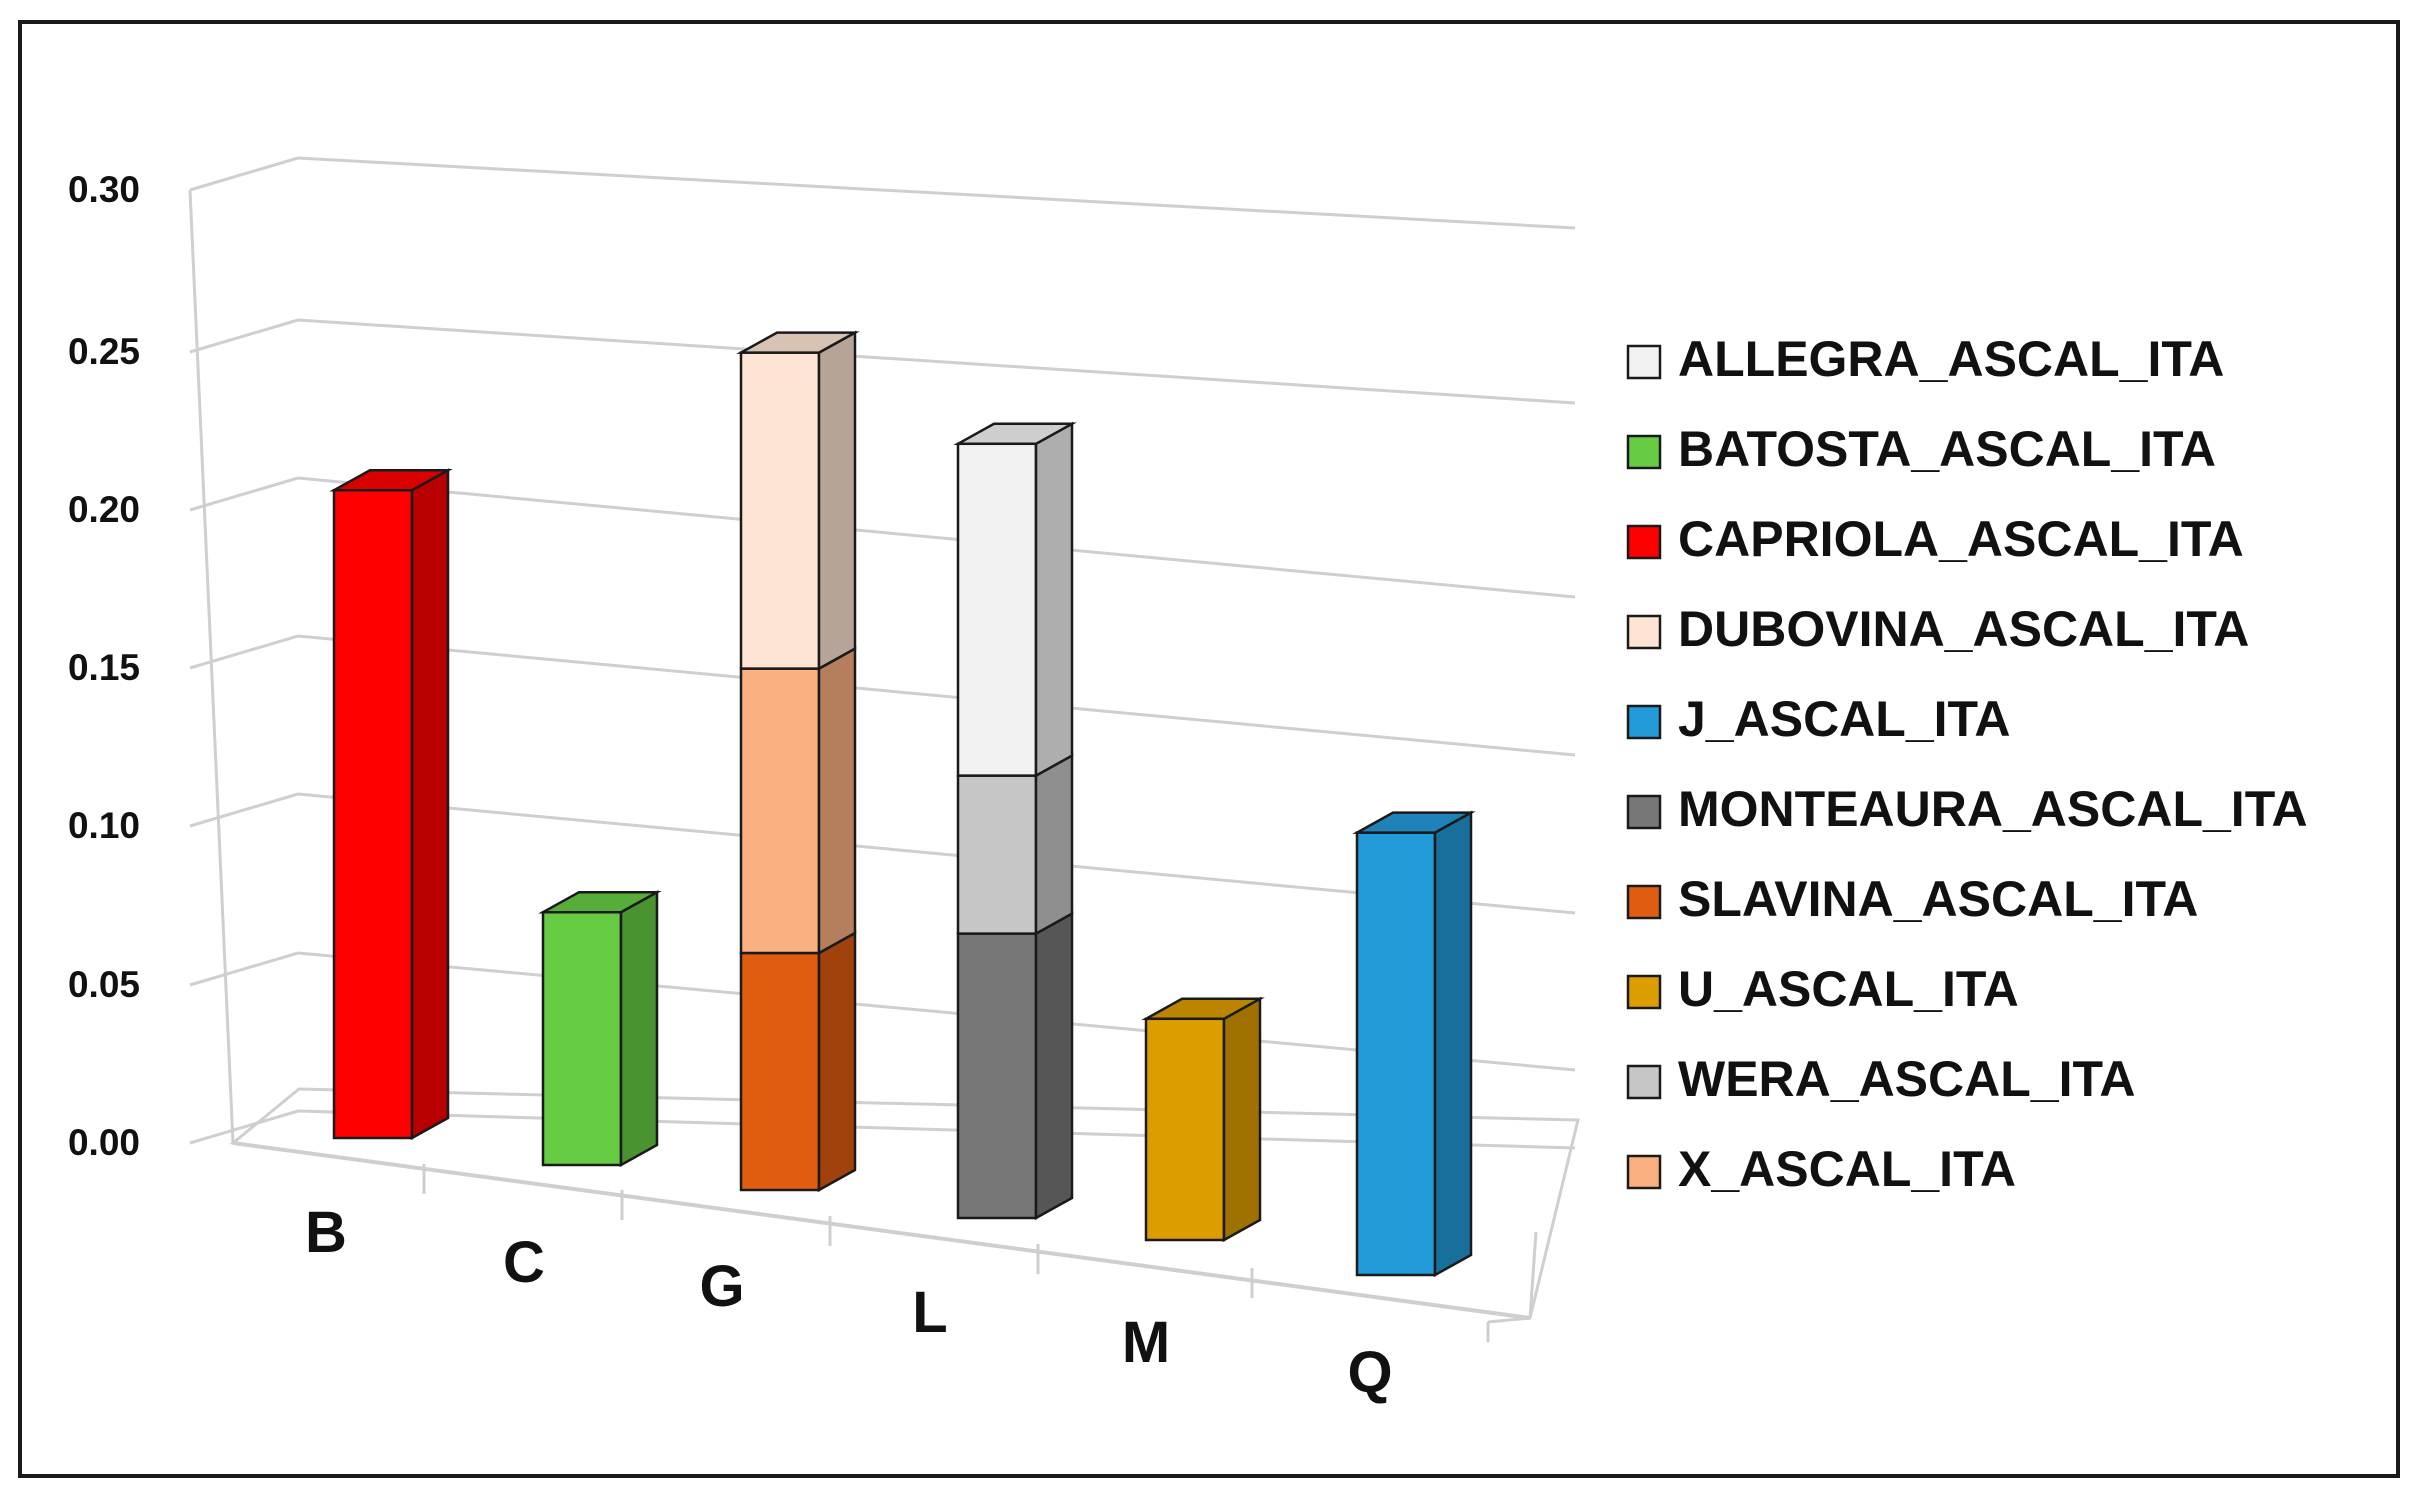 This screenshot has height=1502, width=2426. What do you see at coordinates (244, 810) in the screenshot?
I see `gridline-left-0.10` at bounding box center [244, 810].